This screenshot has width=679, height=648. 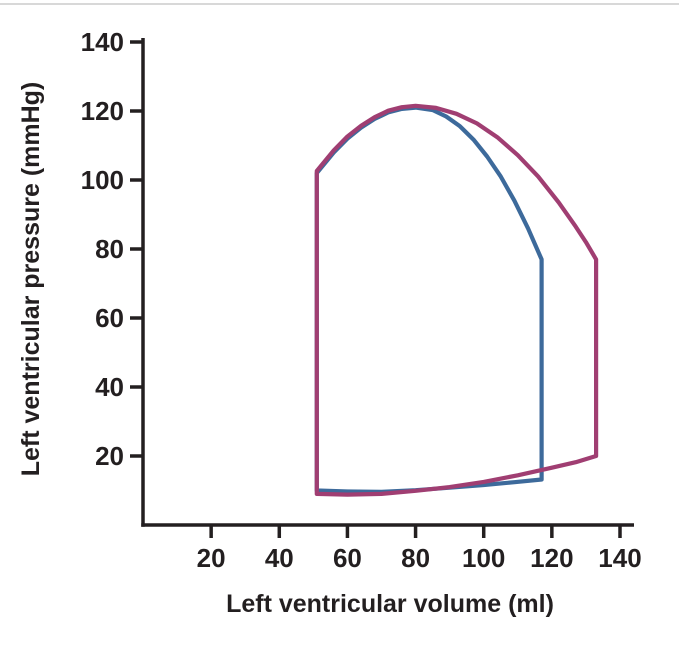 I want to click on top-divider, so click(x=339, y=4).